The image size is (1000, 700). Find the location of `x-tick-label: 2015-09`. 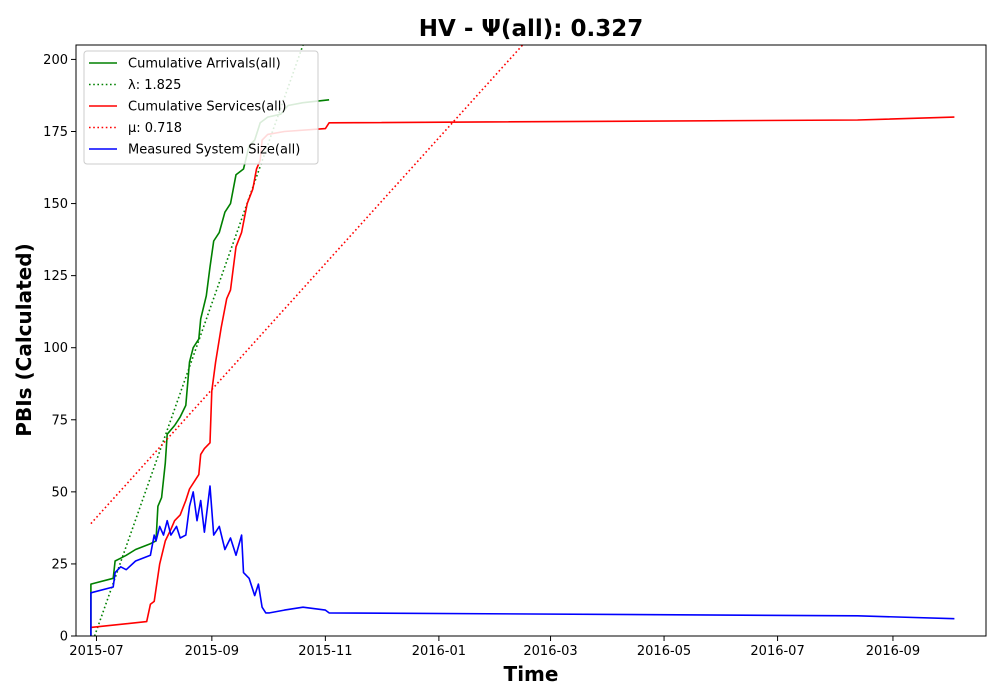

x-tick-label: 2015-09 is located at coordinates (212, 651).